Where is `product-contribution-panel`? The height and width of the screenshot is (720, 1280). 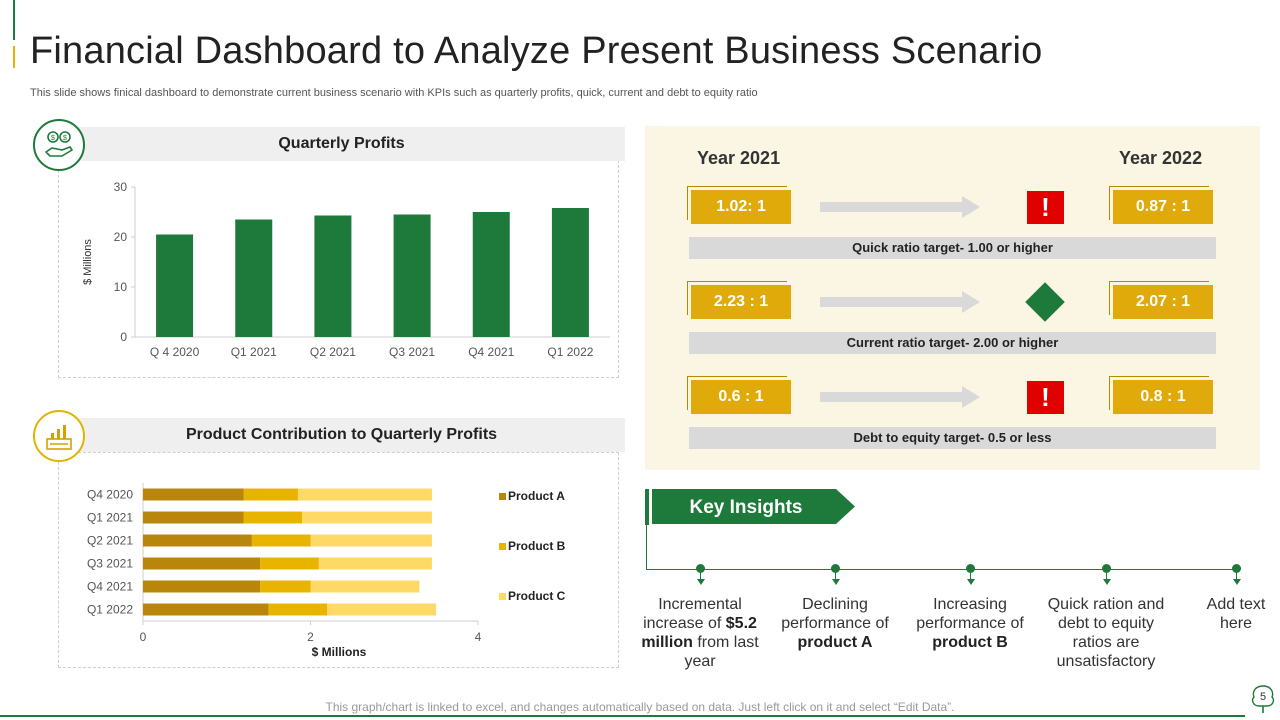
product-contribution-panel is located at coordinates (338, 560).